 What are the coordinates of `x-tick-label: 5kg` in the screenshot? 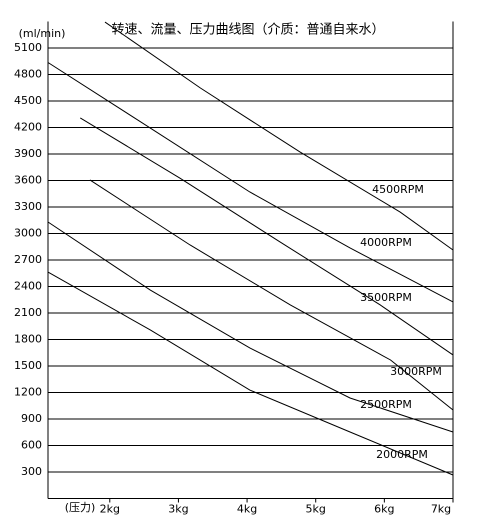 It's located at (316, 509).